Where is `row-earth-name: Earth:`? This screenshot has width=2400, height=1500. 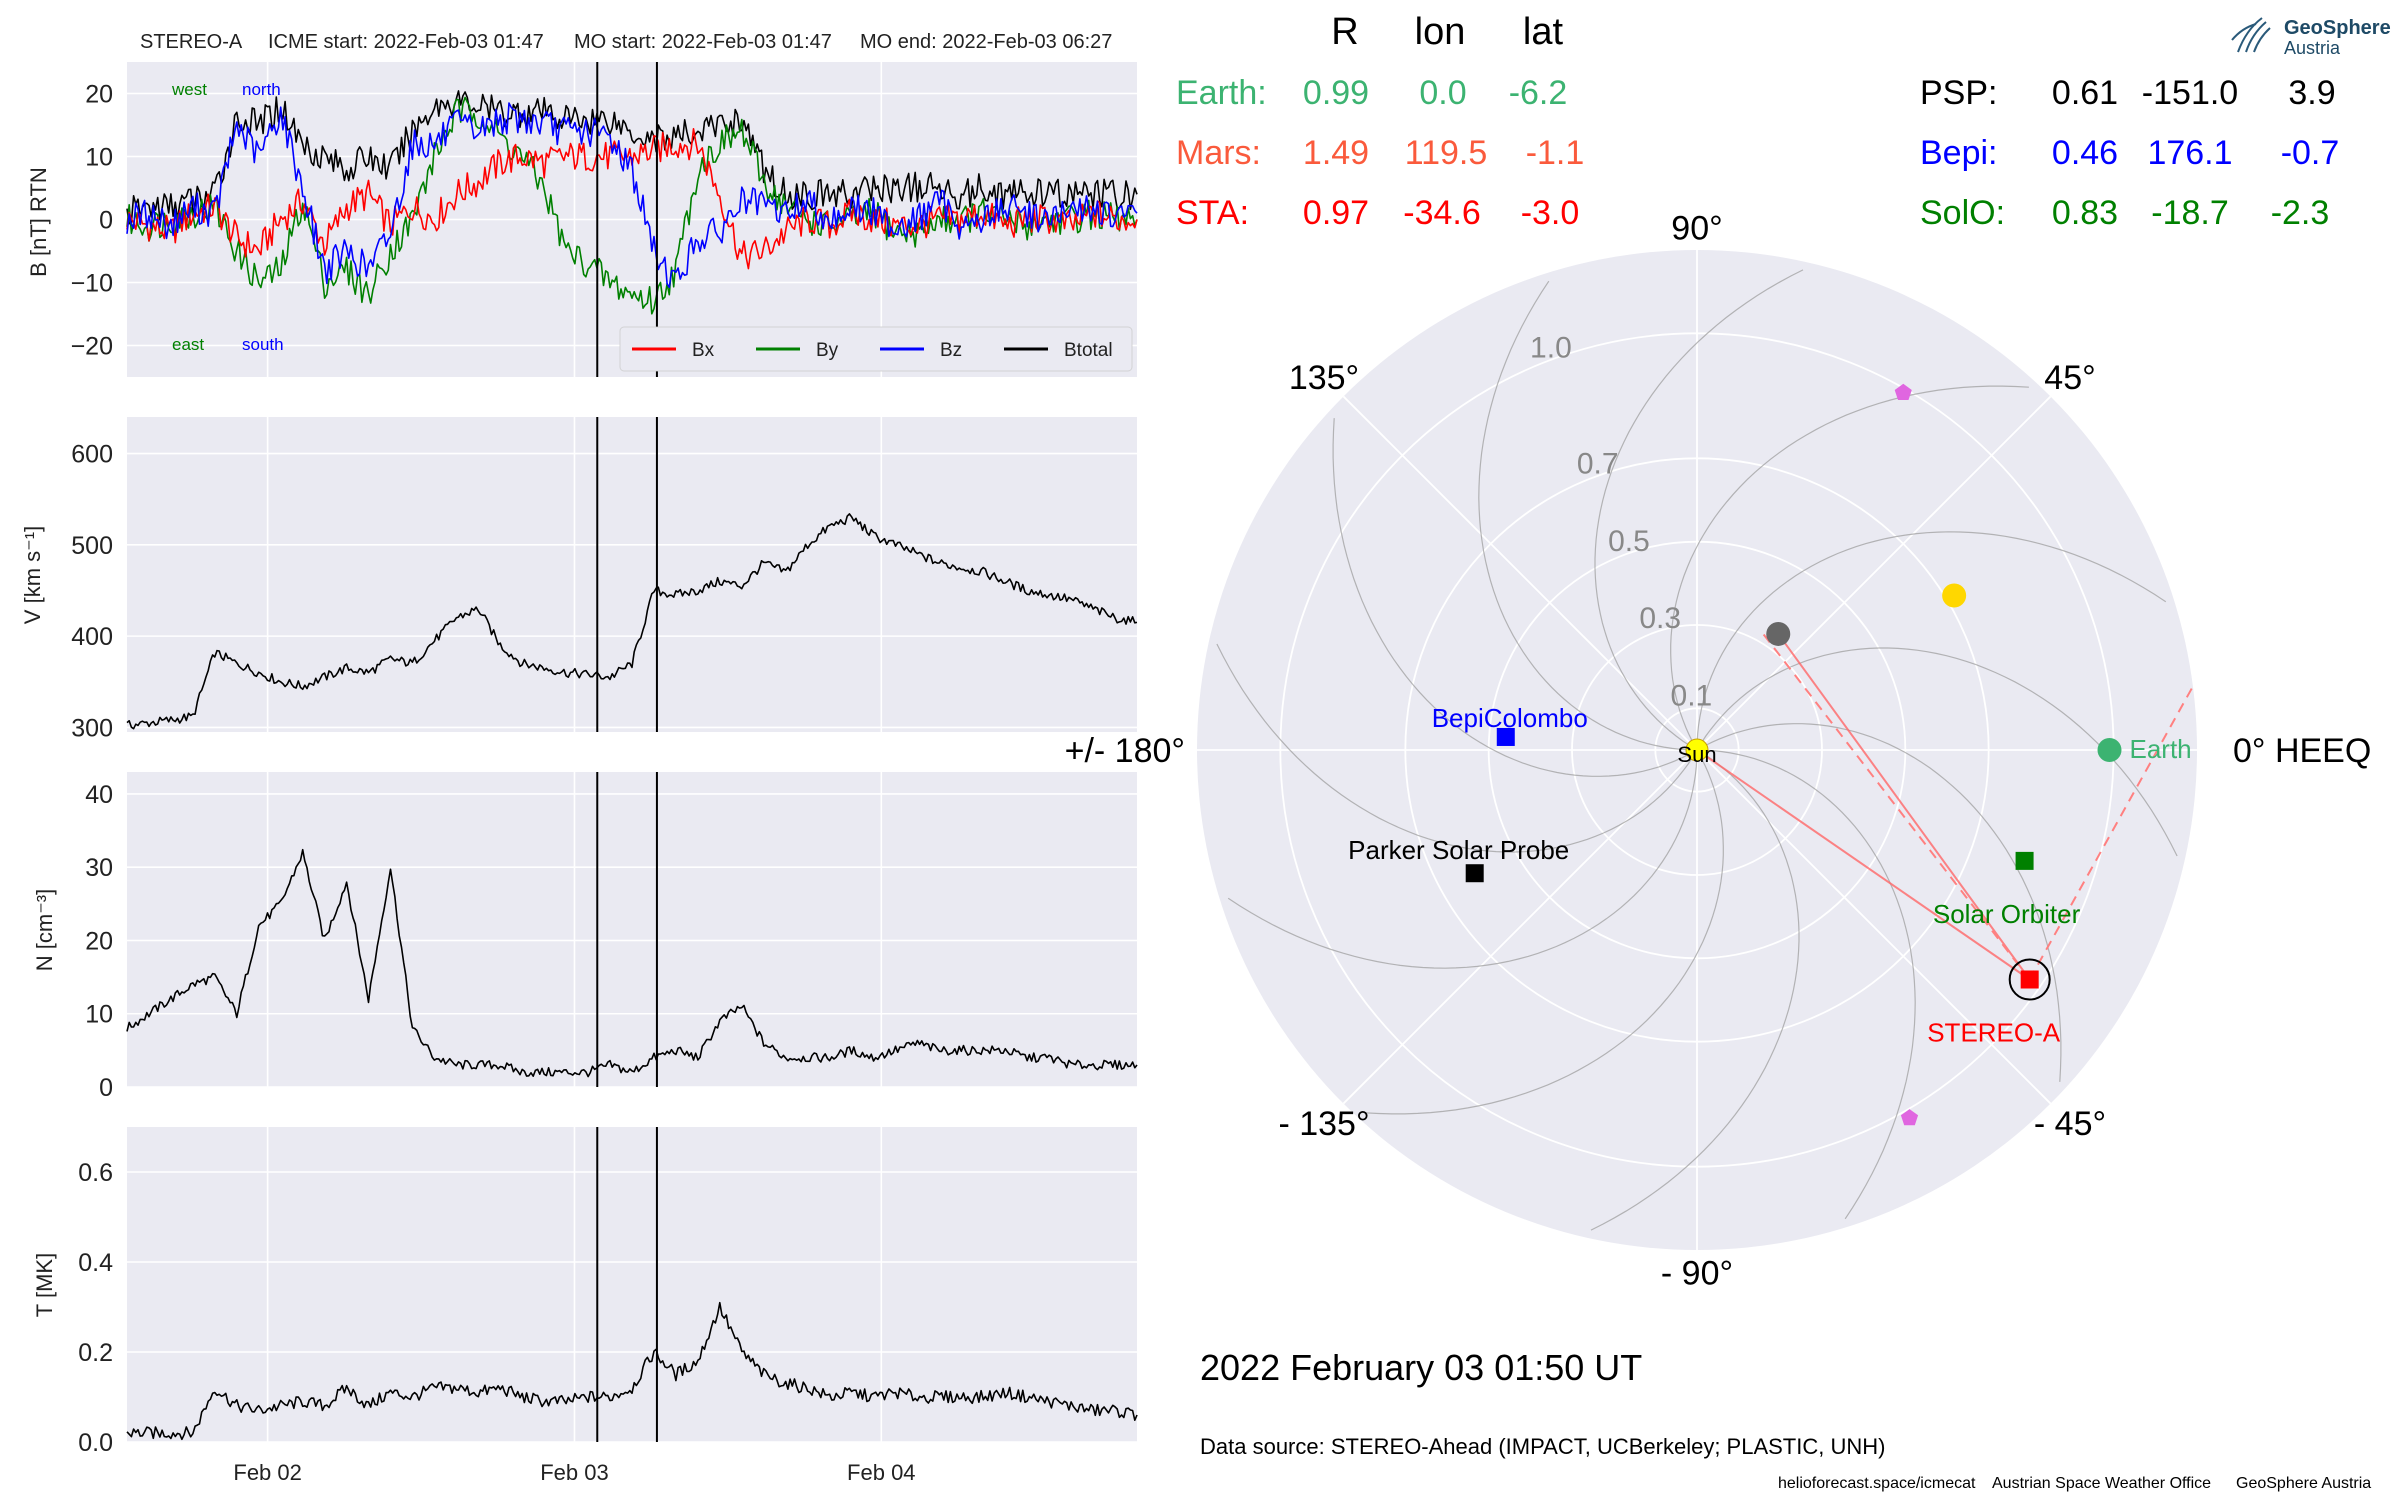 row-earth-name: Earth: is located at coordinates (1221, 93).